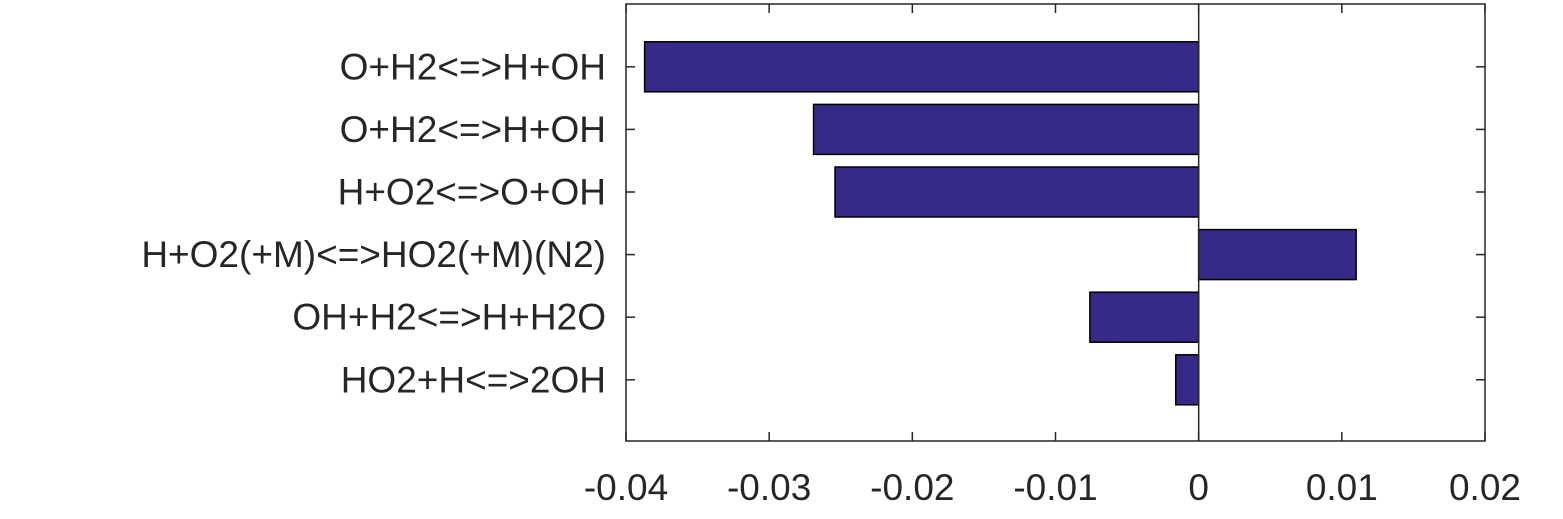 This screenshot has width=1563, height=519. Describe the element at coordinates (769, 487) in the screenshot. I see `x-tick-label: -0.03` at that location.